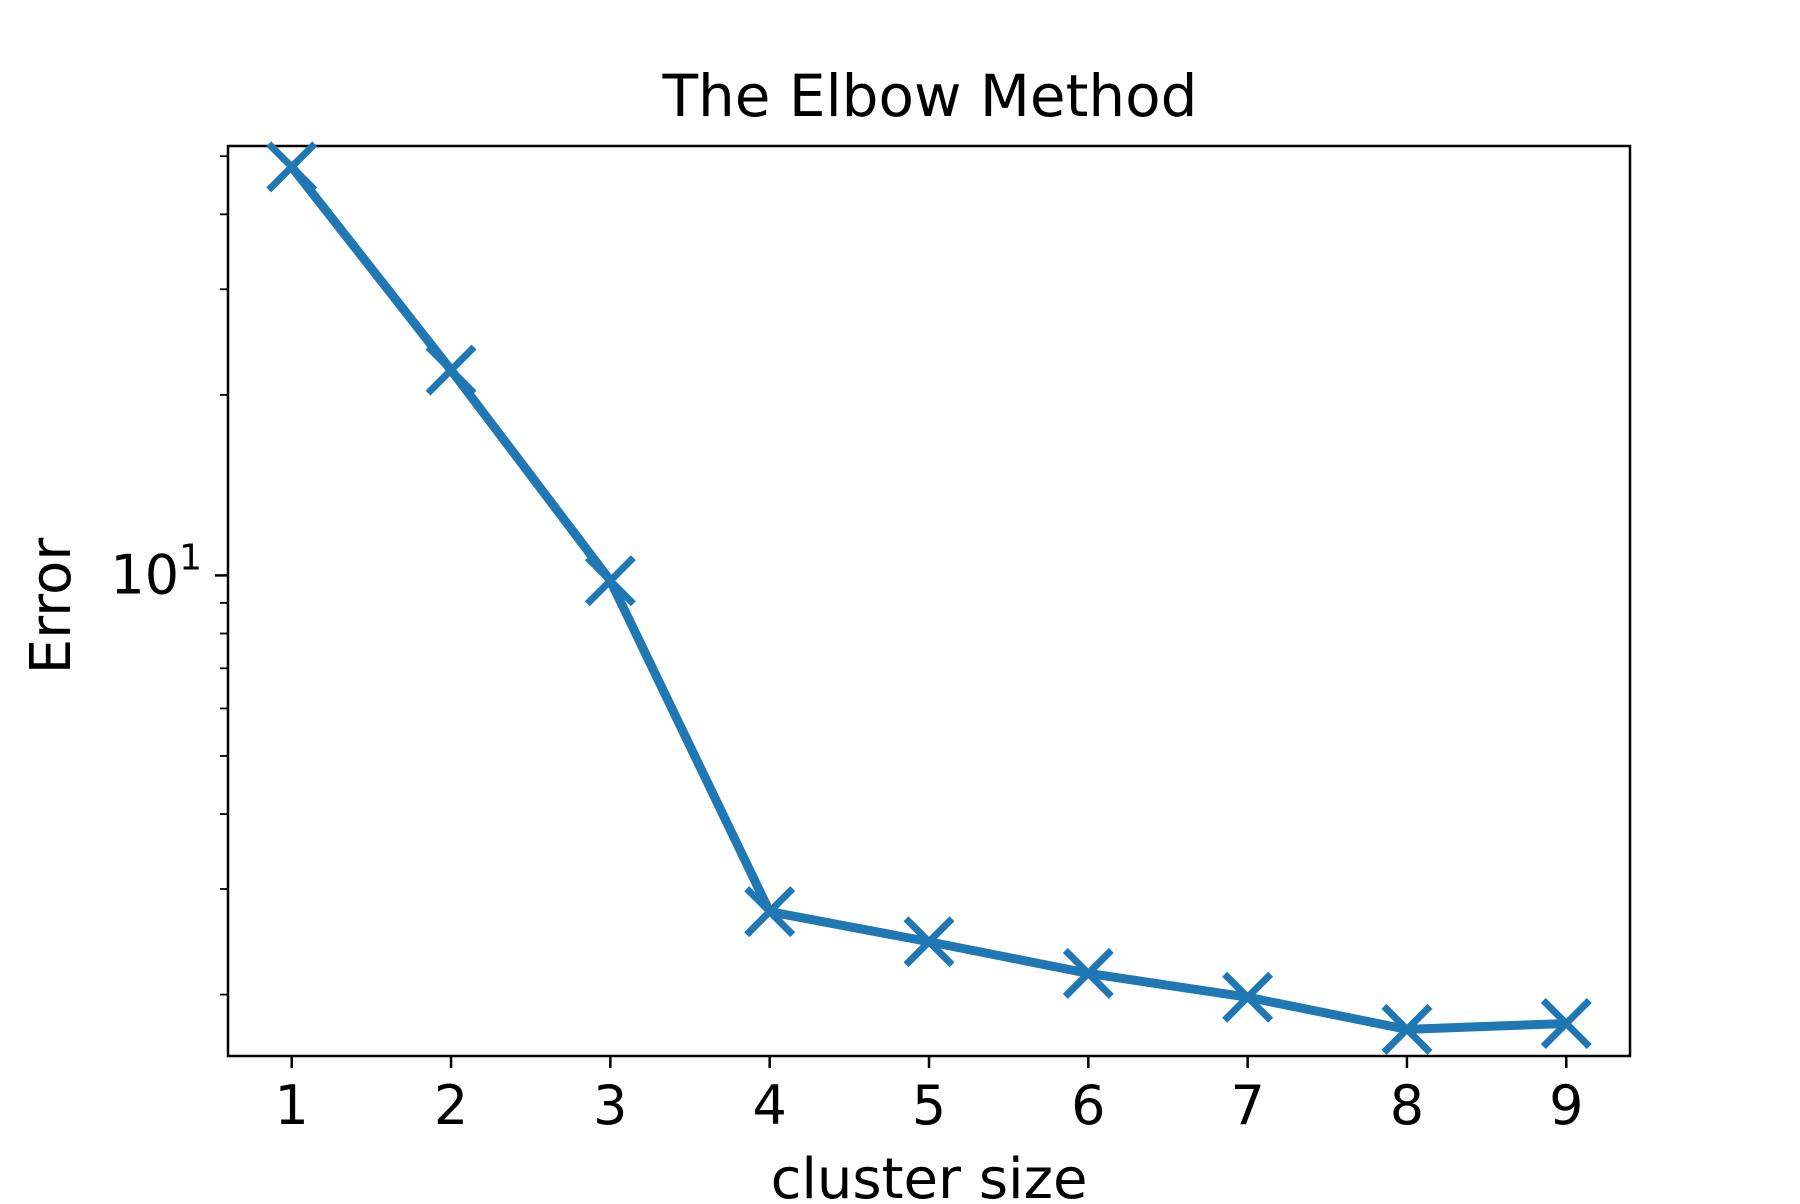 This screenshot has width=1800, height=1204. I want to click on x-tick-label: 7, so click(1247, 1105).